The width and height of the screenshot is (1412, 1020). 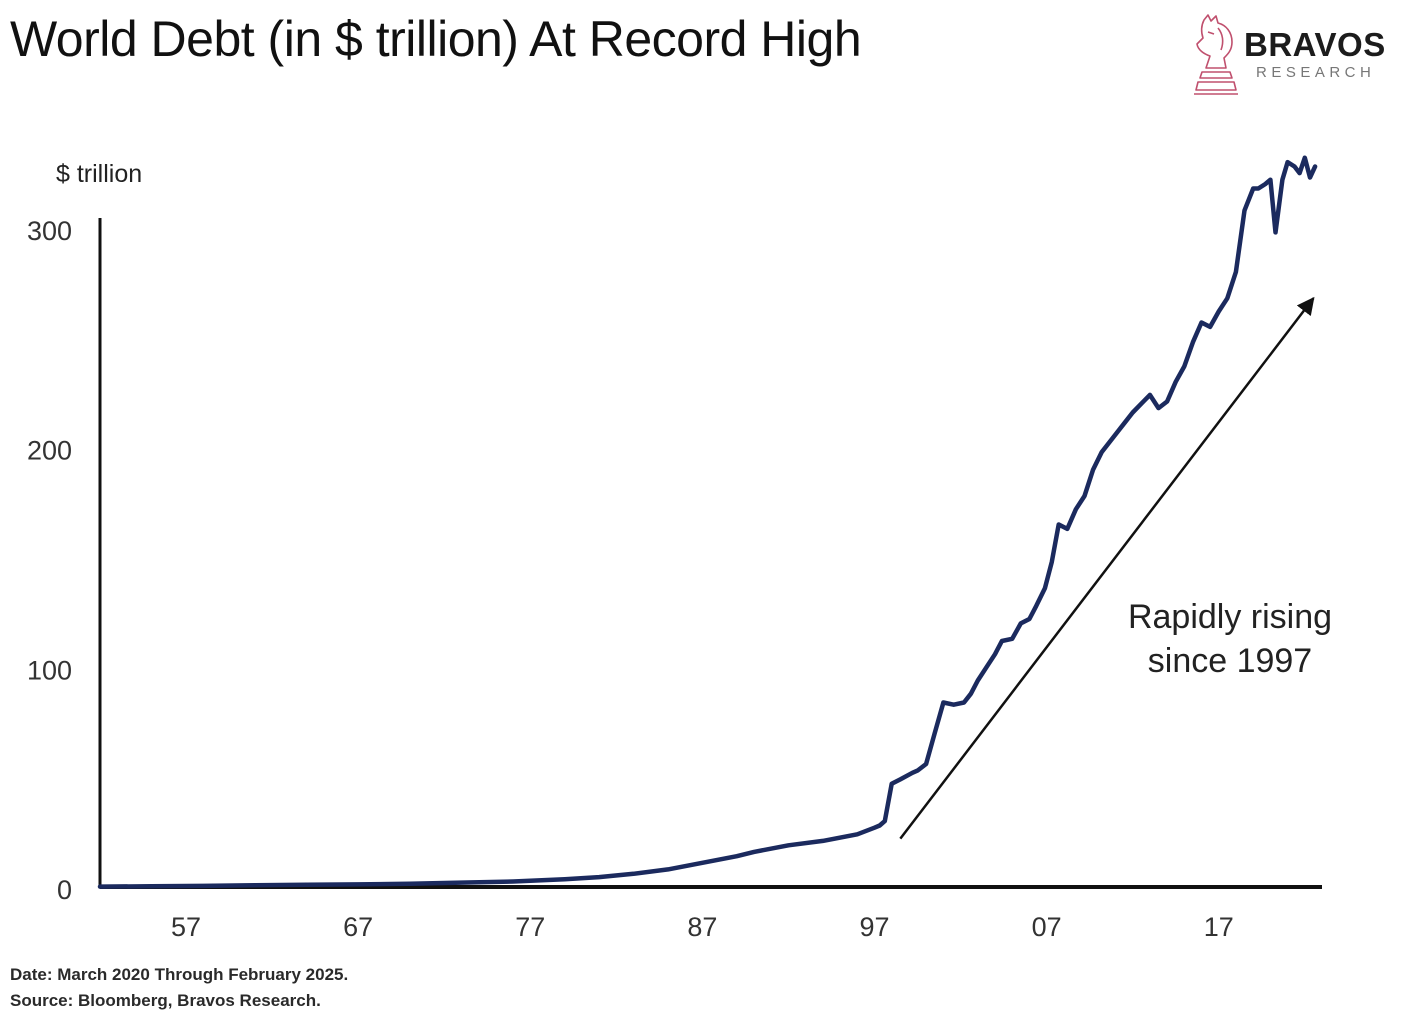 I want to click on y-tick-label: 0, so click(x=64, y=890).